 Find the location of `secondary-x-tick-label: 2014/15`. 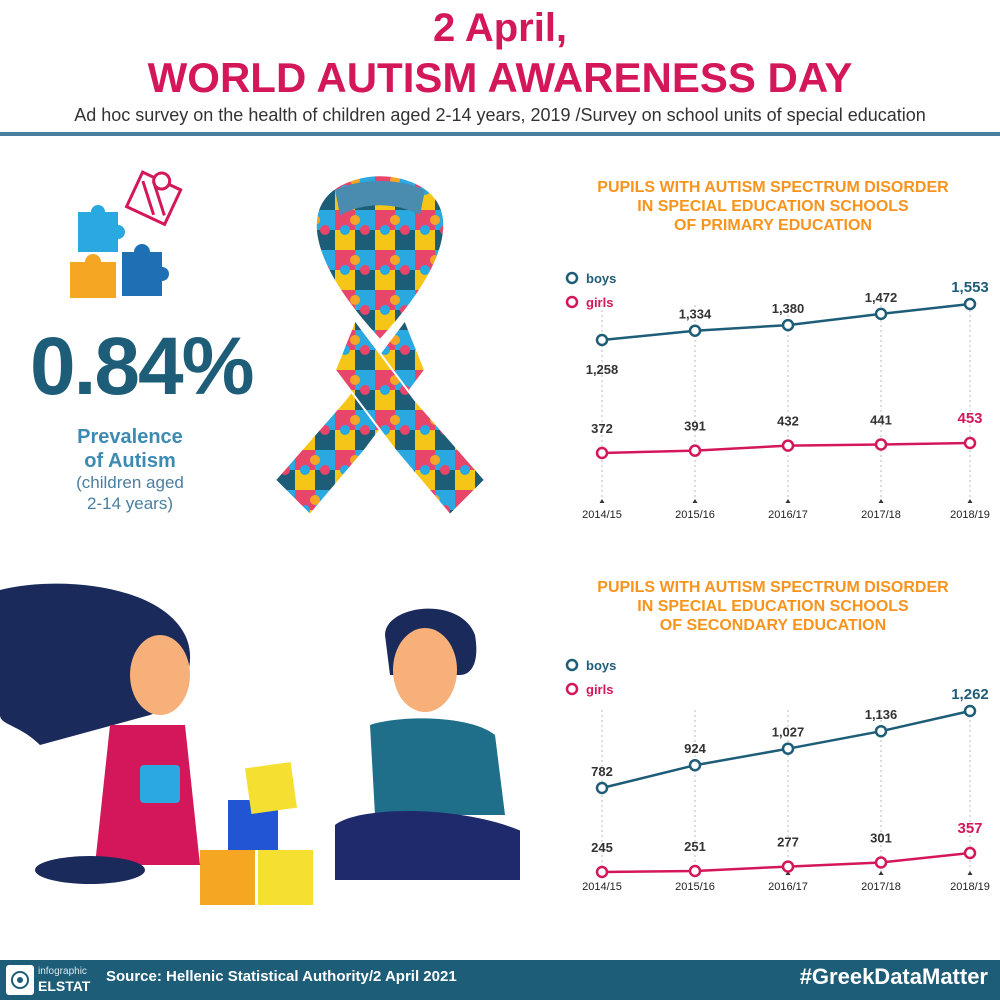

secondary-x-tick-label: 2014/15 is located at coordinates (602, 887).